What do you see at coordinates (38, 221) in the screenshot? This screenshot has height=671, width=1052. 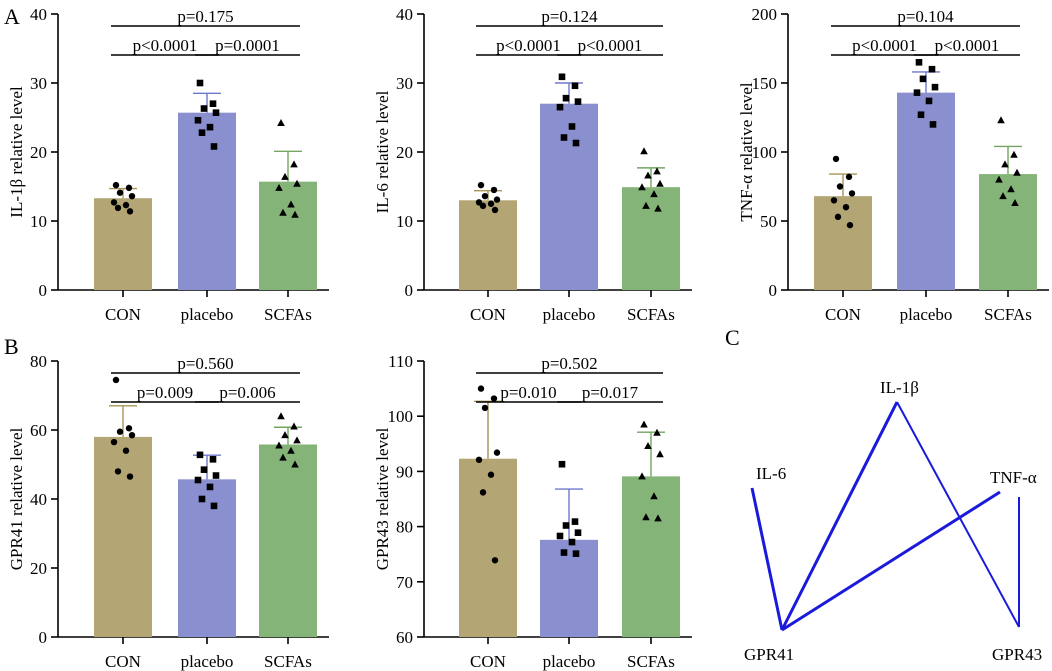 I see `y-tick-label: 10` at bounding box center [38, 221].